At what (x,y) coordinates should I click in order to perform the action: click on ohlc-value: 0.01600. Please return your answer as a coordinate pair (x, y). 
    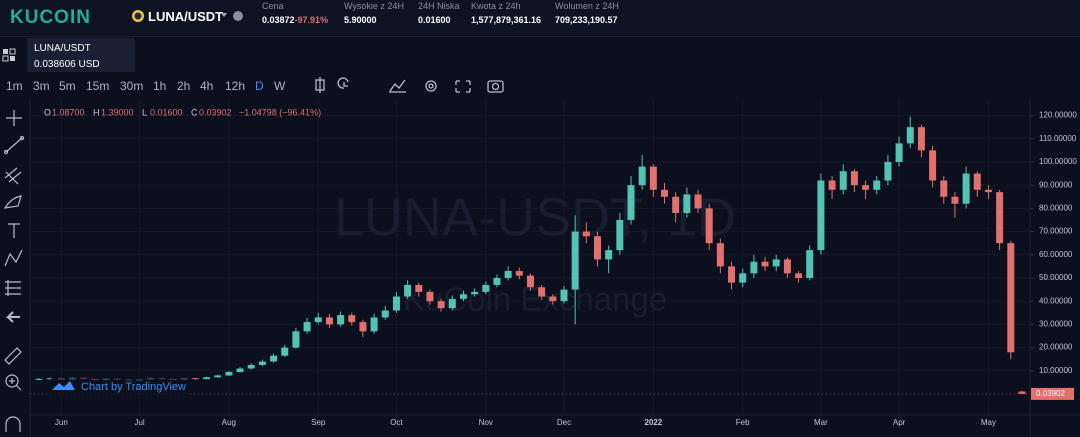
    Looking at the image, I should click on (166, 112).